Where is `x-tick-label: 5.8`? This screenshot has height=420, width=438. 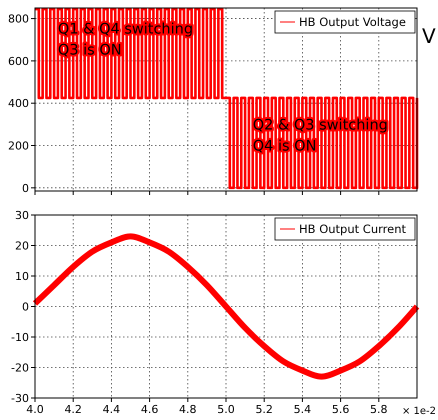 x-tick-label: 5.8 is located at coordinates (379, 409).